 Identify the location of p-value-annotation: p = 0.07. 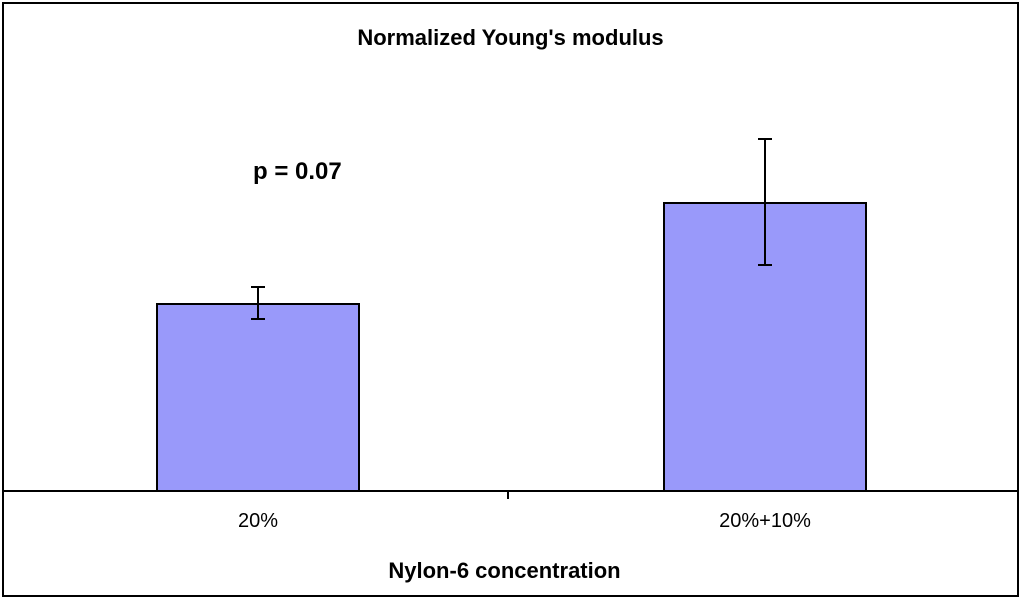
(297, 171).